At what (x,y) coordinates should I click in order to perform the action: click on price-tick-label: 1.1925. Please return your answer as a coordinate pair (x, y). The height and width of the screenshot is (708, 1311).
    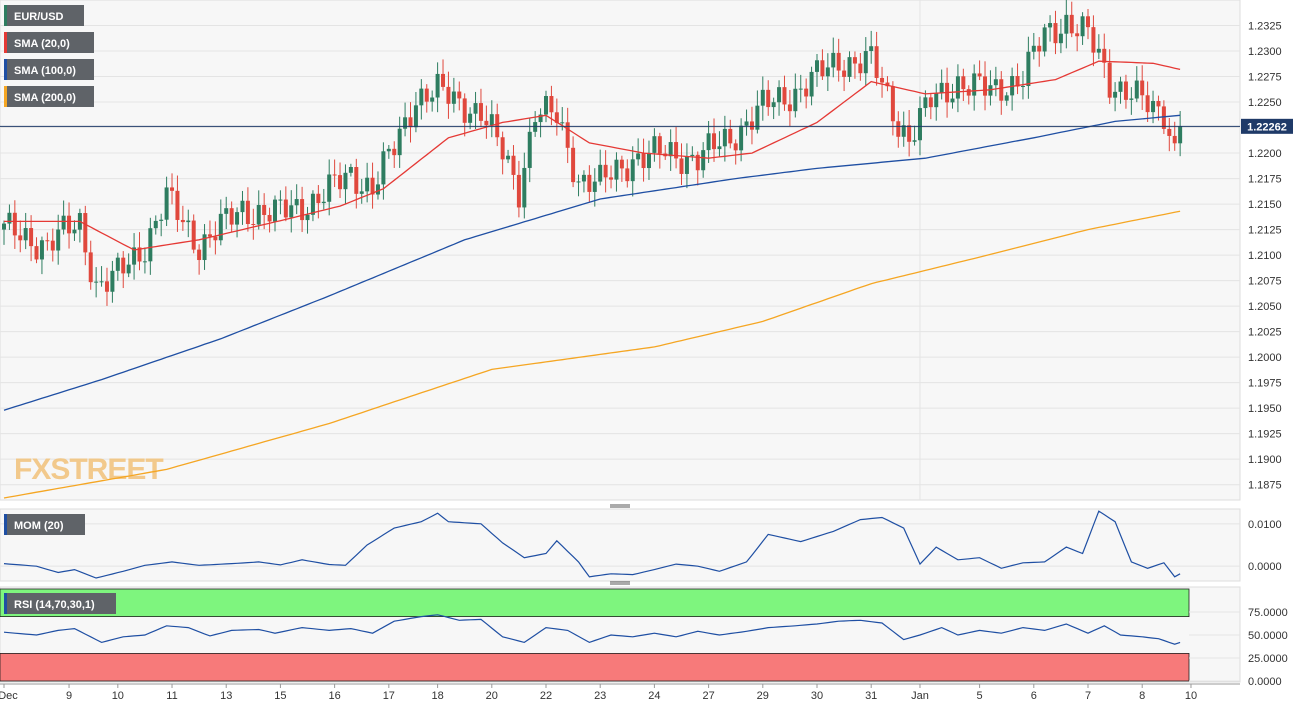
    Looking at the image, I should click on (1265, 435).